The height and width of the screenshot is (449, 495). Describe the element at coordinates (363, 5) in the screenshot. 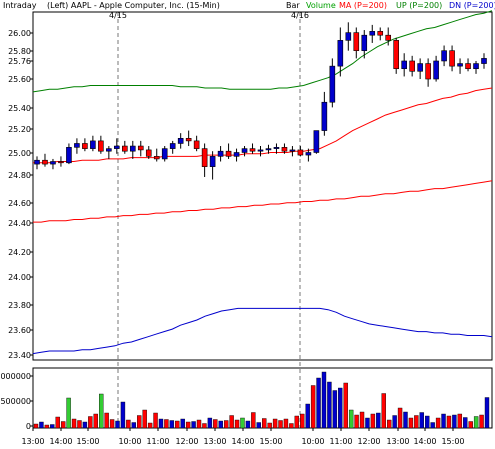

I see `legend-ma: MA (P=200)` at that location.